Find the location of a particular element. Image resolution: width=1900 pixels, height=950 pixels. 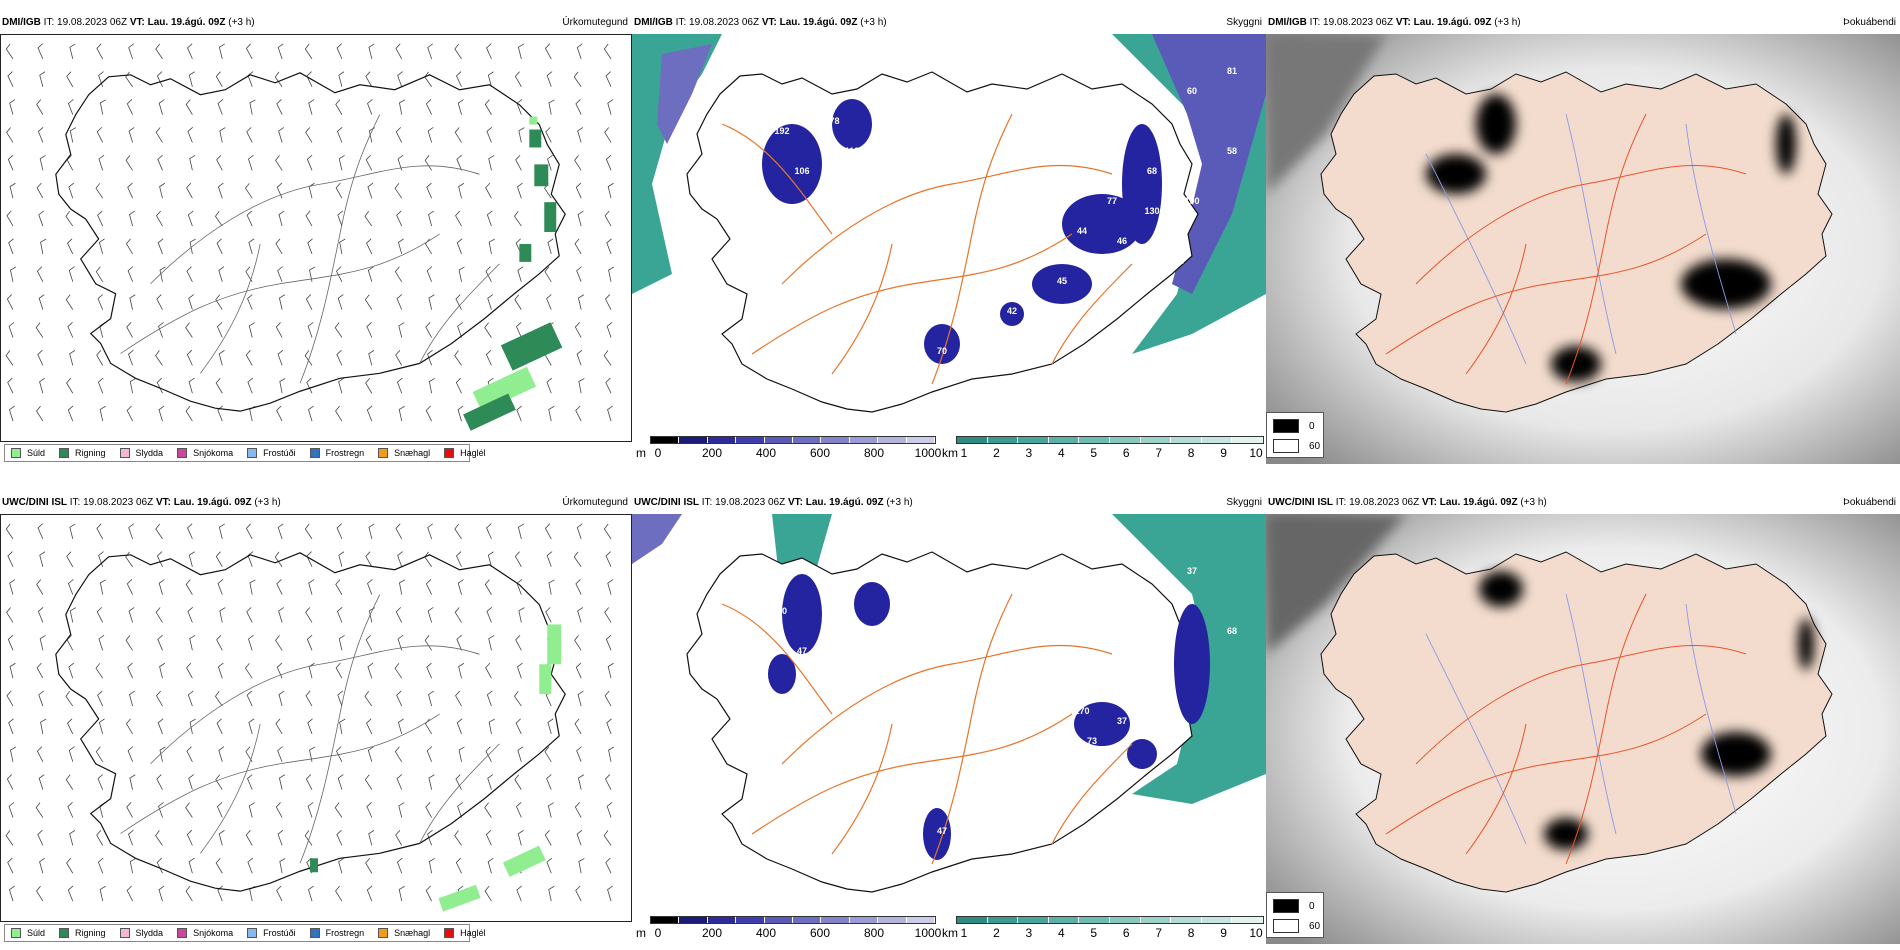

wind-barbs is located at coordinates (310, 232).